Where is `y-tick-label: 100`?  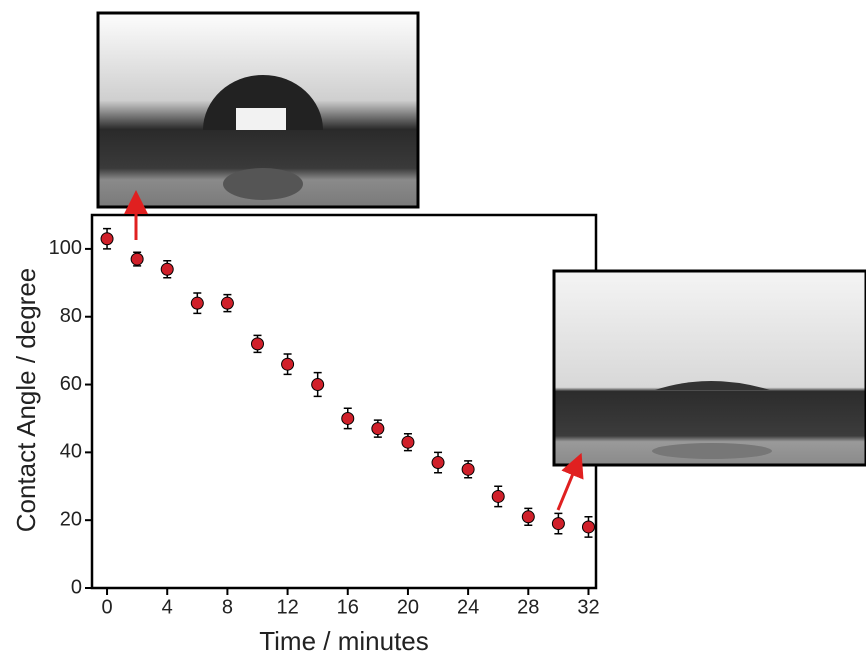
y-tick-label: 100 is located at coordinates (65, 248).